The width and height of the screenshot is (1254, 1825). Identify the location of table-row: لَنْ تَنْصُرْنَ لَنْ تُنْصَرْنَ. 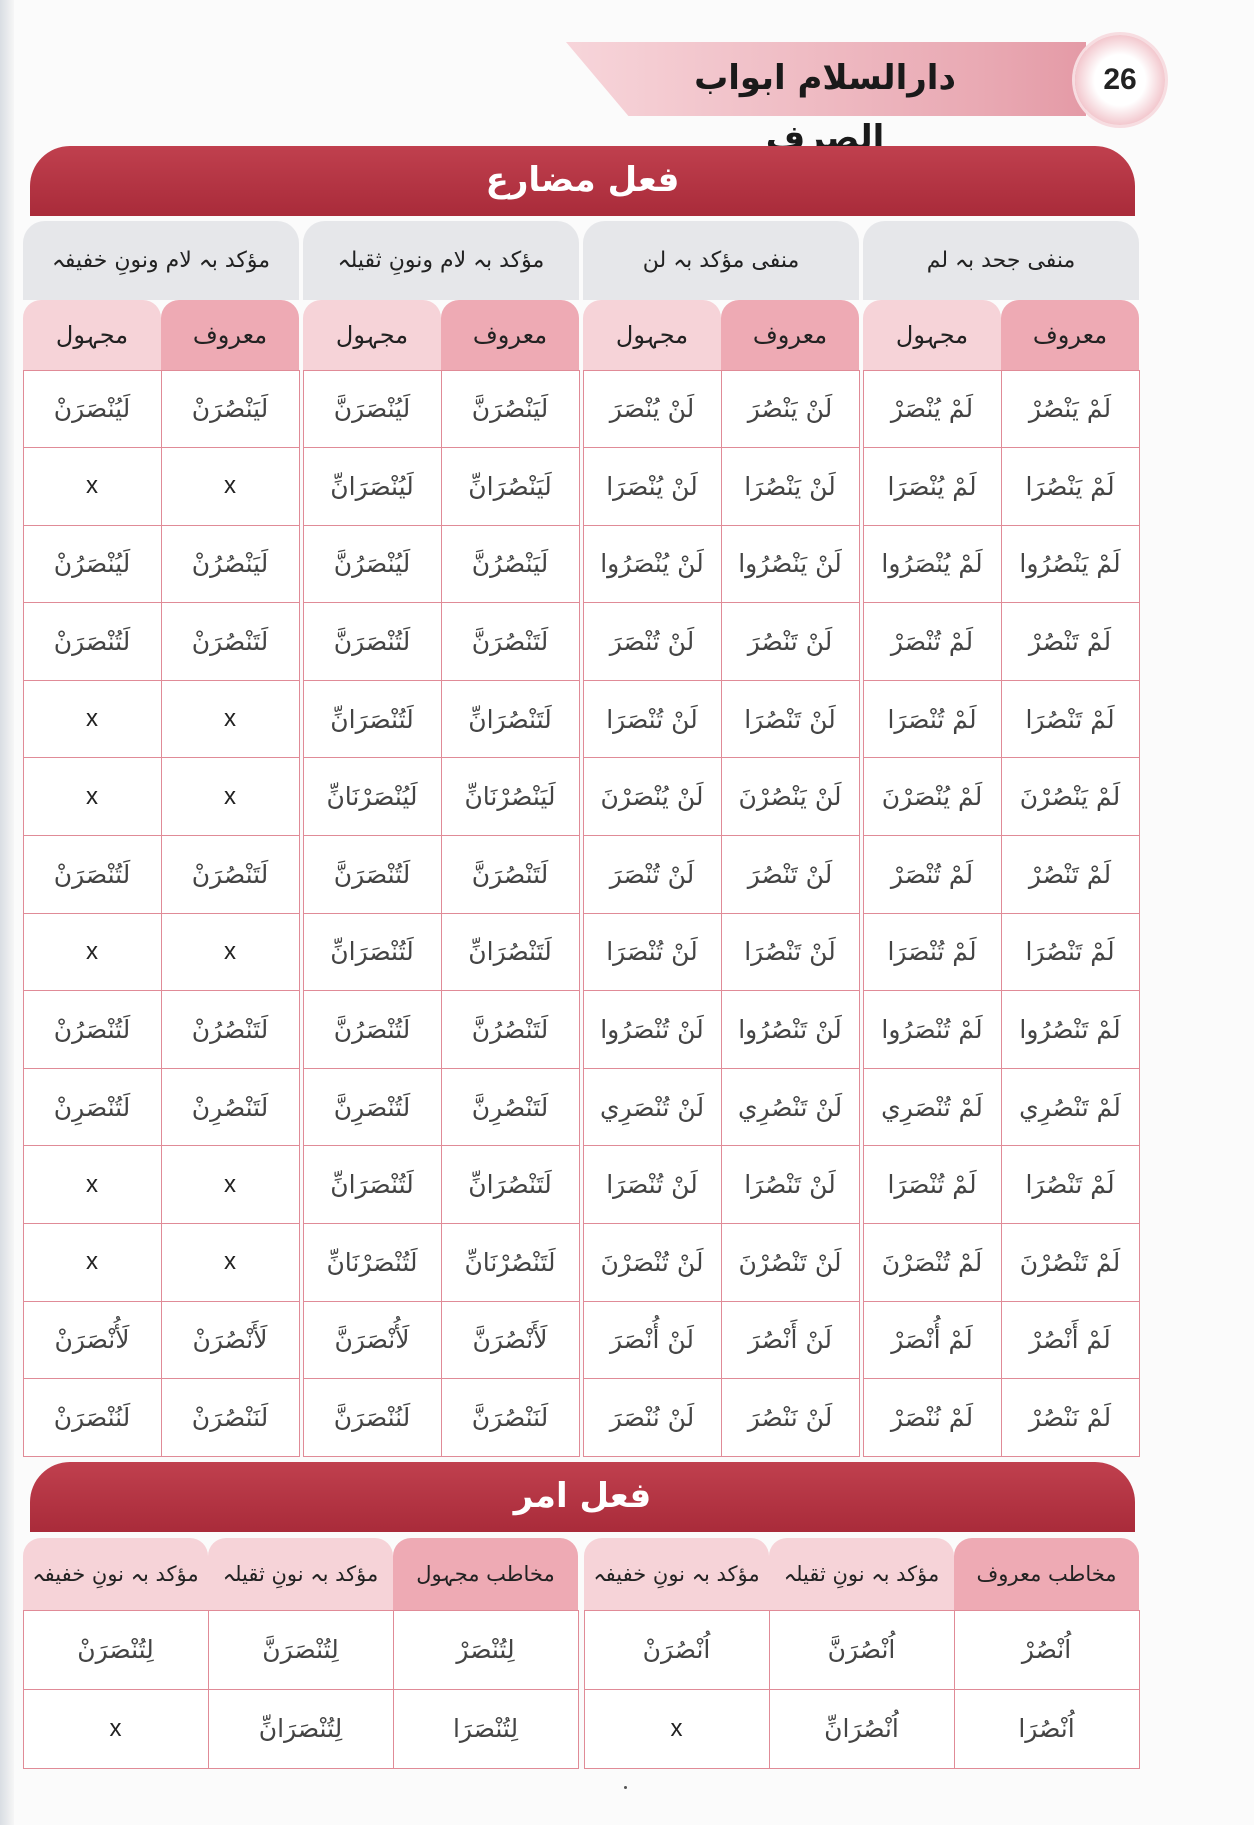
(721, 1262).